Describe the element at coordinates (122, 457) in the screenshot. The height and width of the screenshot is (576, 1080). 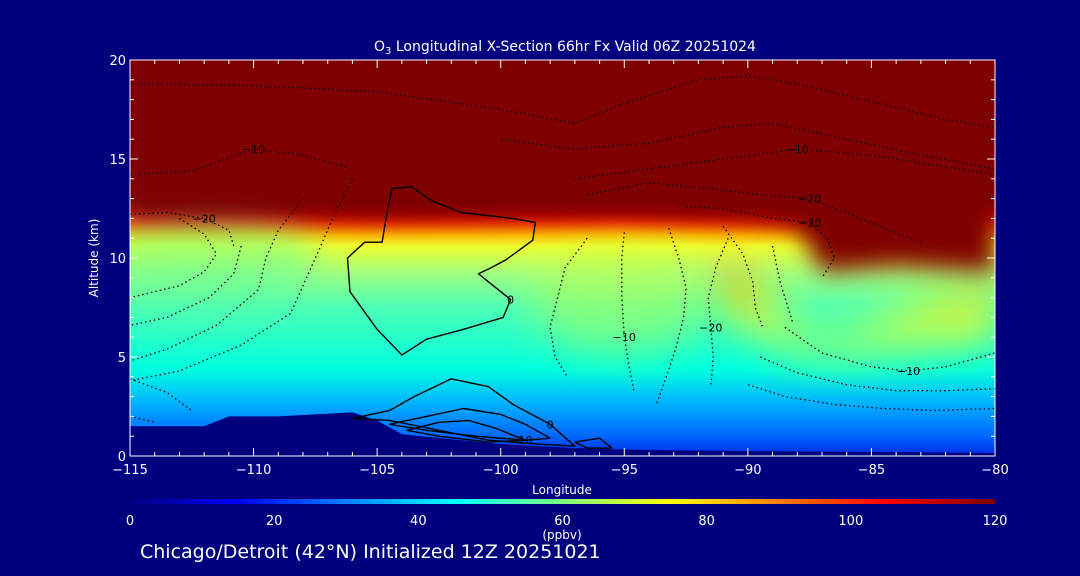
I see `y-tick-label-0: 0` at that location.